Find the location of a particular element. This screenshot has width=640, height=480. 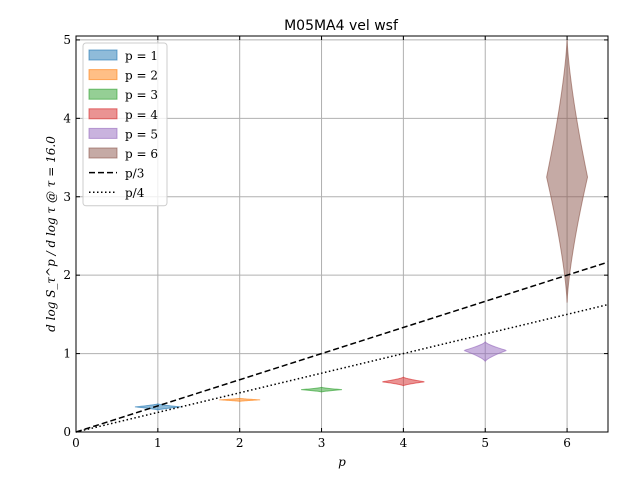

x-tick-label: 3 is located at coordinates (322, 443).